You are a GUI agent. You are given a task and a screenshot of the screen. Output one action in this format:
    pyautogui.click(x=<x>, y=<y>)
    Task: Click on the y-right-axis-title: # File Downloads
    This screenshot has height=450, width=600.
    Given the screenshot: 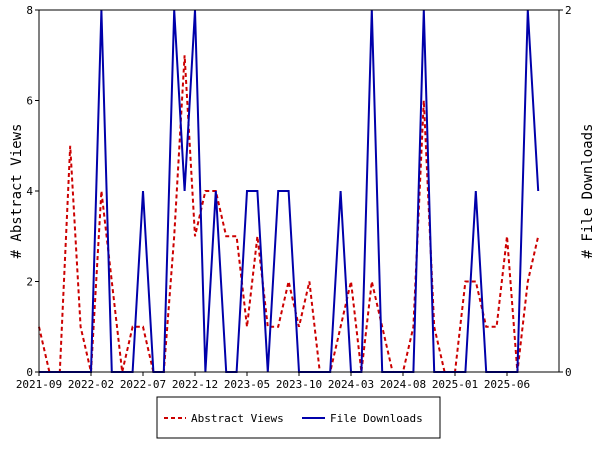 What is the action you would take?
    pyautogui.click(x=588, y=191)
    